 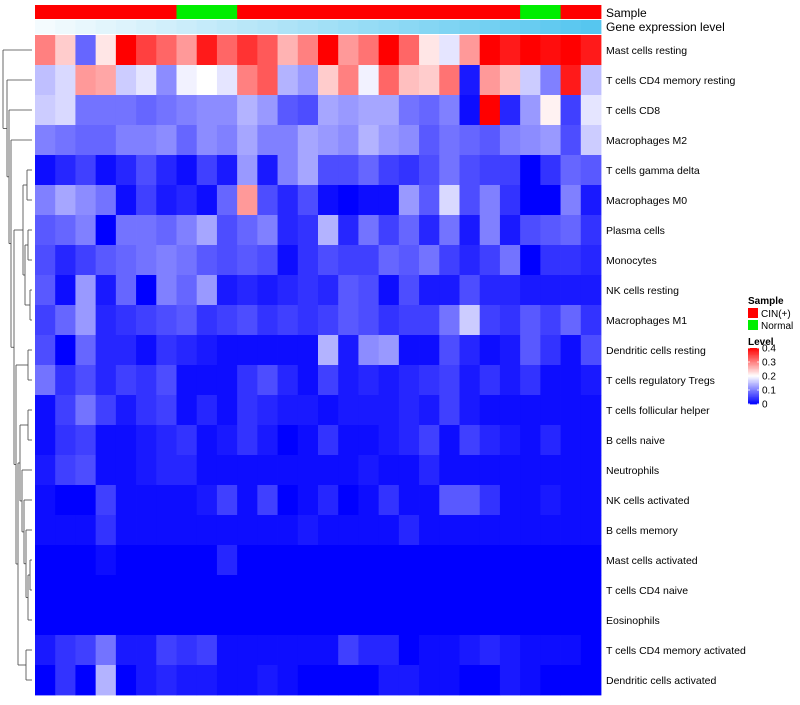 What do you see at coordinates (653, 171) in the screenshot?
I see `row-label: T cells gamma delta` at bounding box center [653, 171].